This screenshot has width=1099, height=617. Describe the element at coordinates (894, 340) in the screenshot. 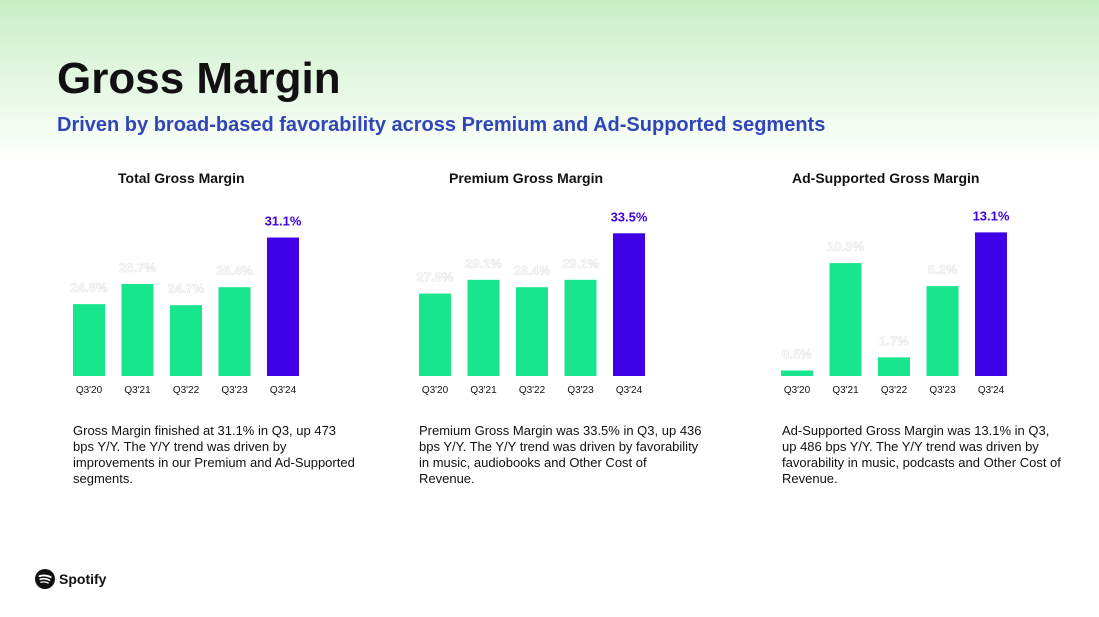

I see `data-label: 1.7%` at that location.